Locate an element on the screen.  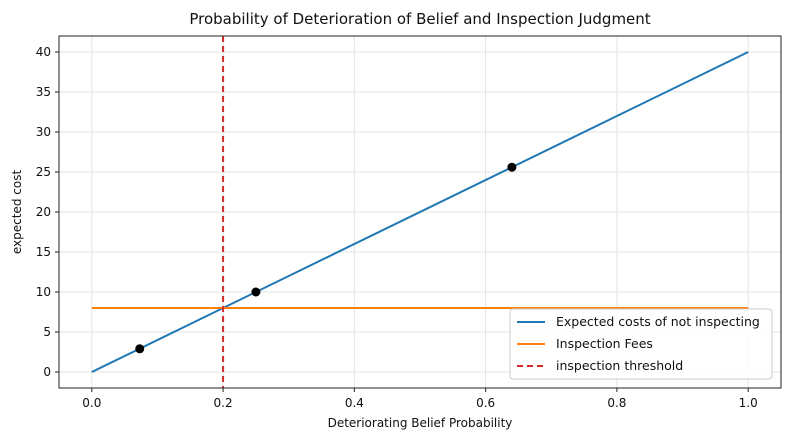
y-tick-label: 5 is located at coordinates (47, 332).